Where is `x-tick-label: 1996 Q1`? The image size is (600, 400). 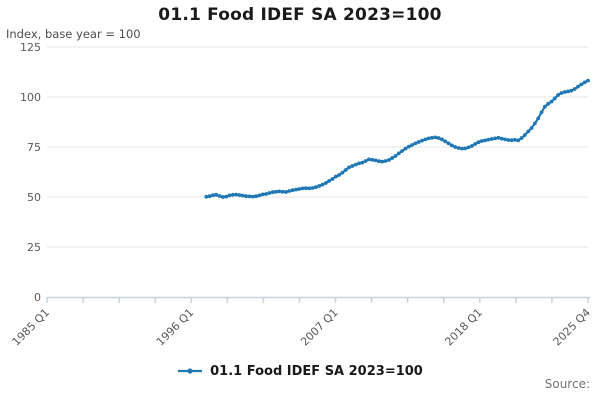
x-tick-label: 1996 Q1 is located at coordinates (175, 327).